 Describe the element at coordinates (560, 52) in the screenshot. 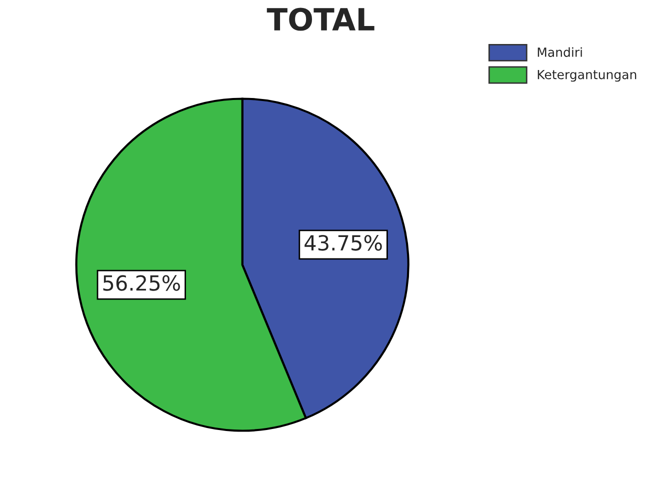

I see `legend-label: Mandiri` at that location.